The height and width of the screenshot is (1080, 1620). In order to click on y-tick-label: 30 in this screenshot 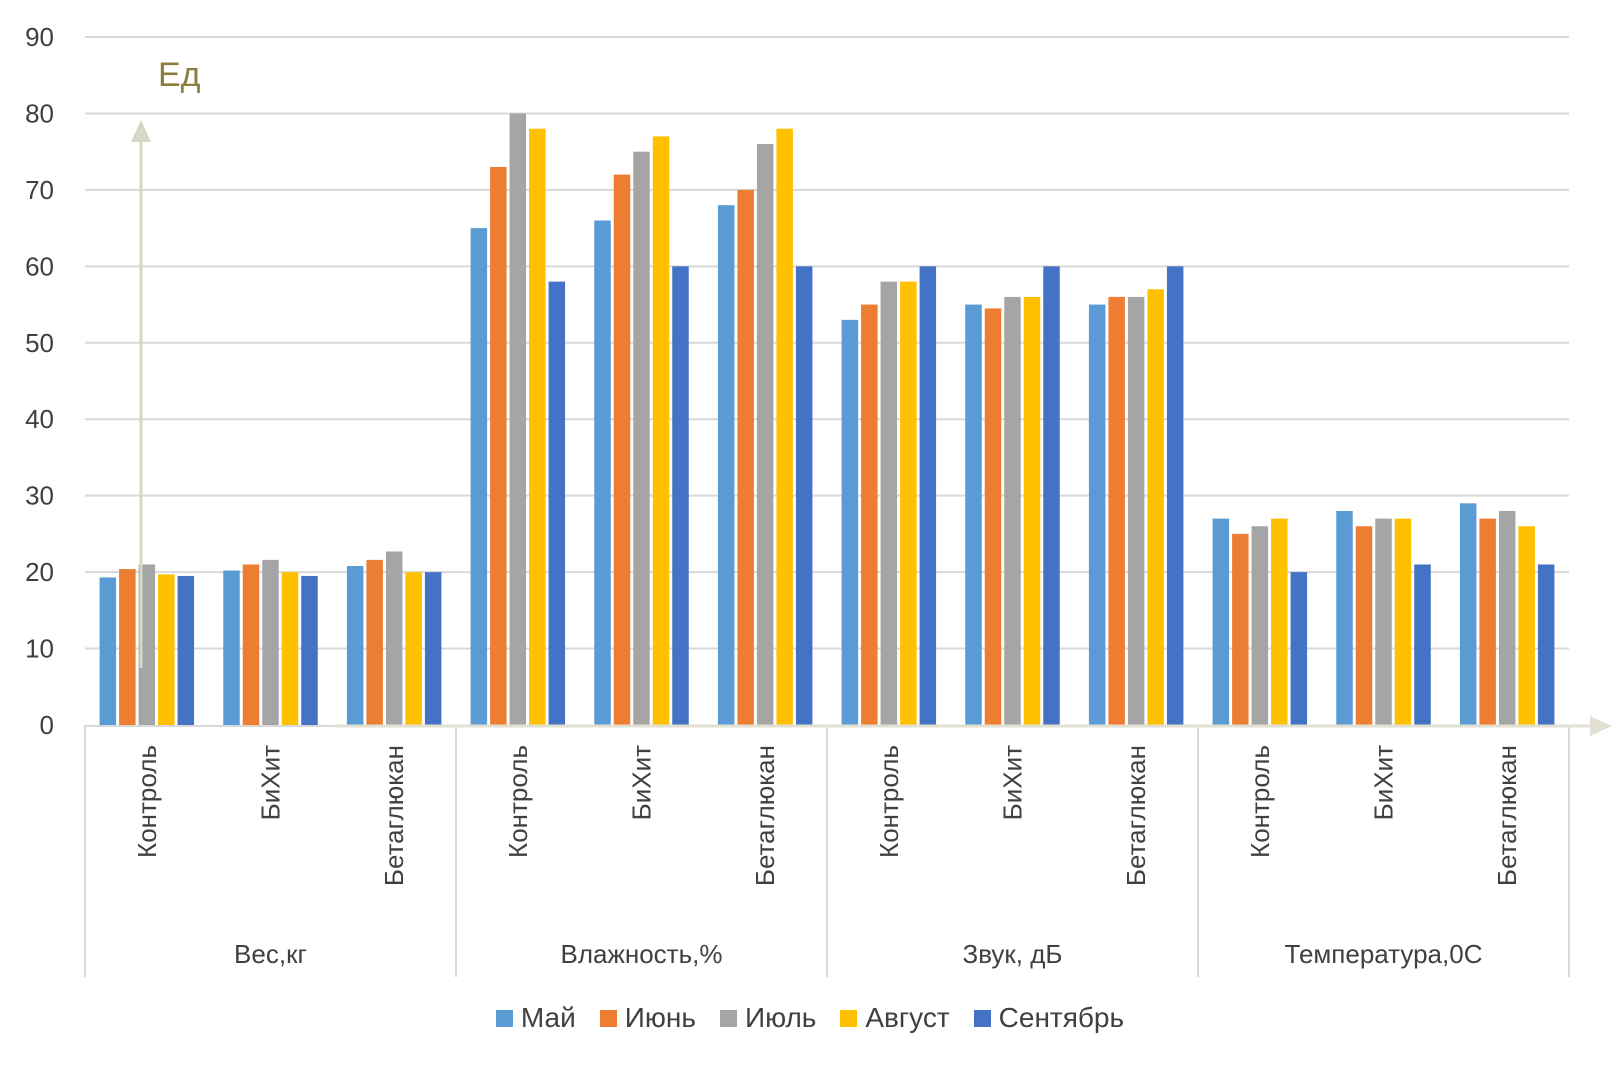, I will do `click(39, 496)`.